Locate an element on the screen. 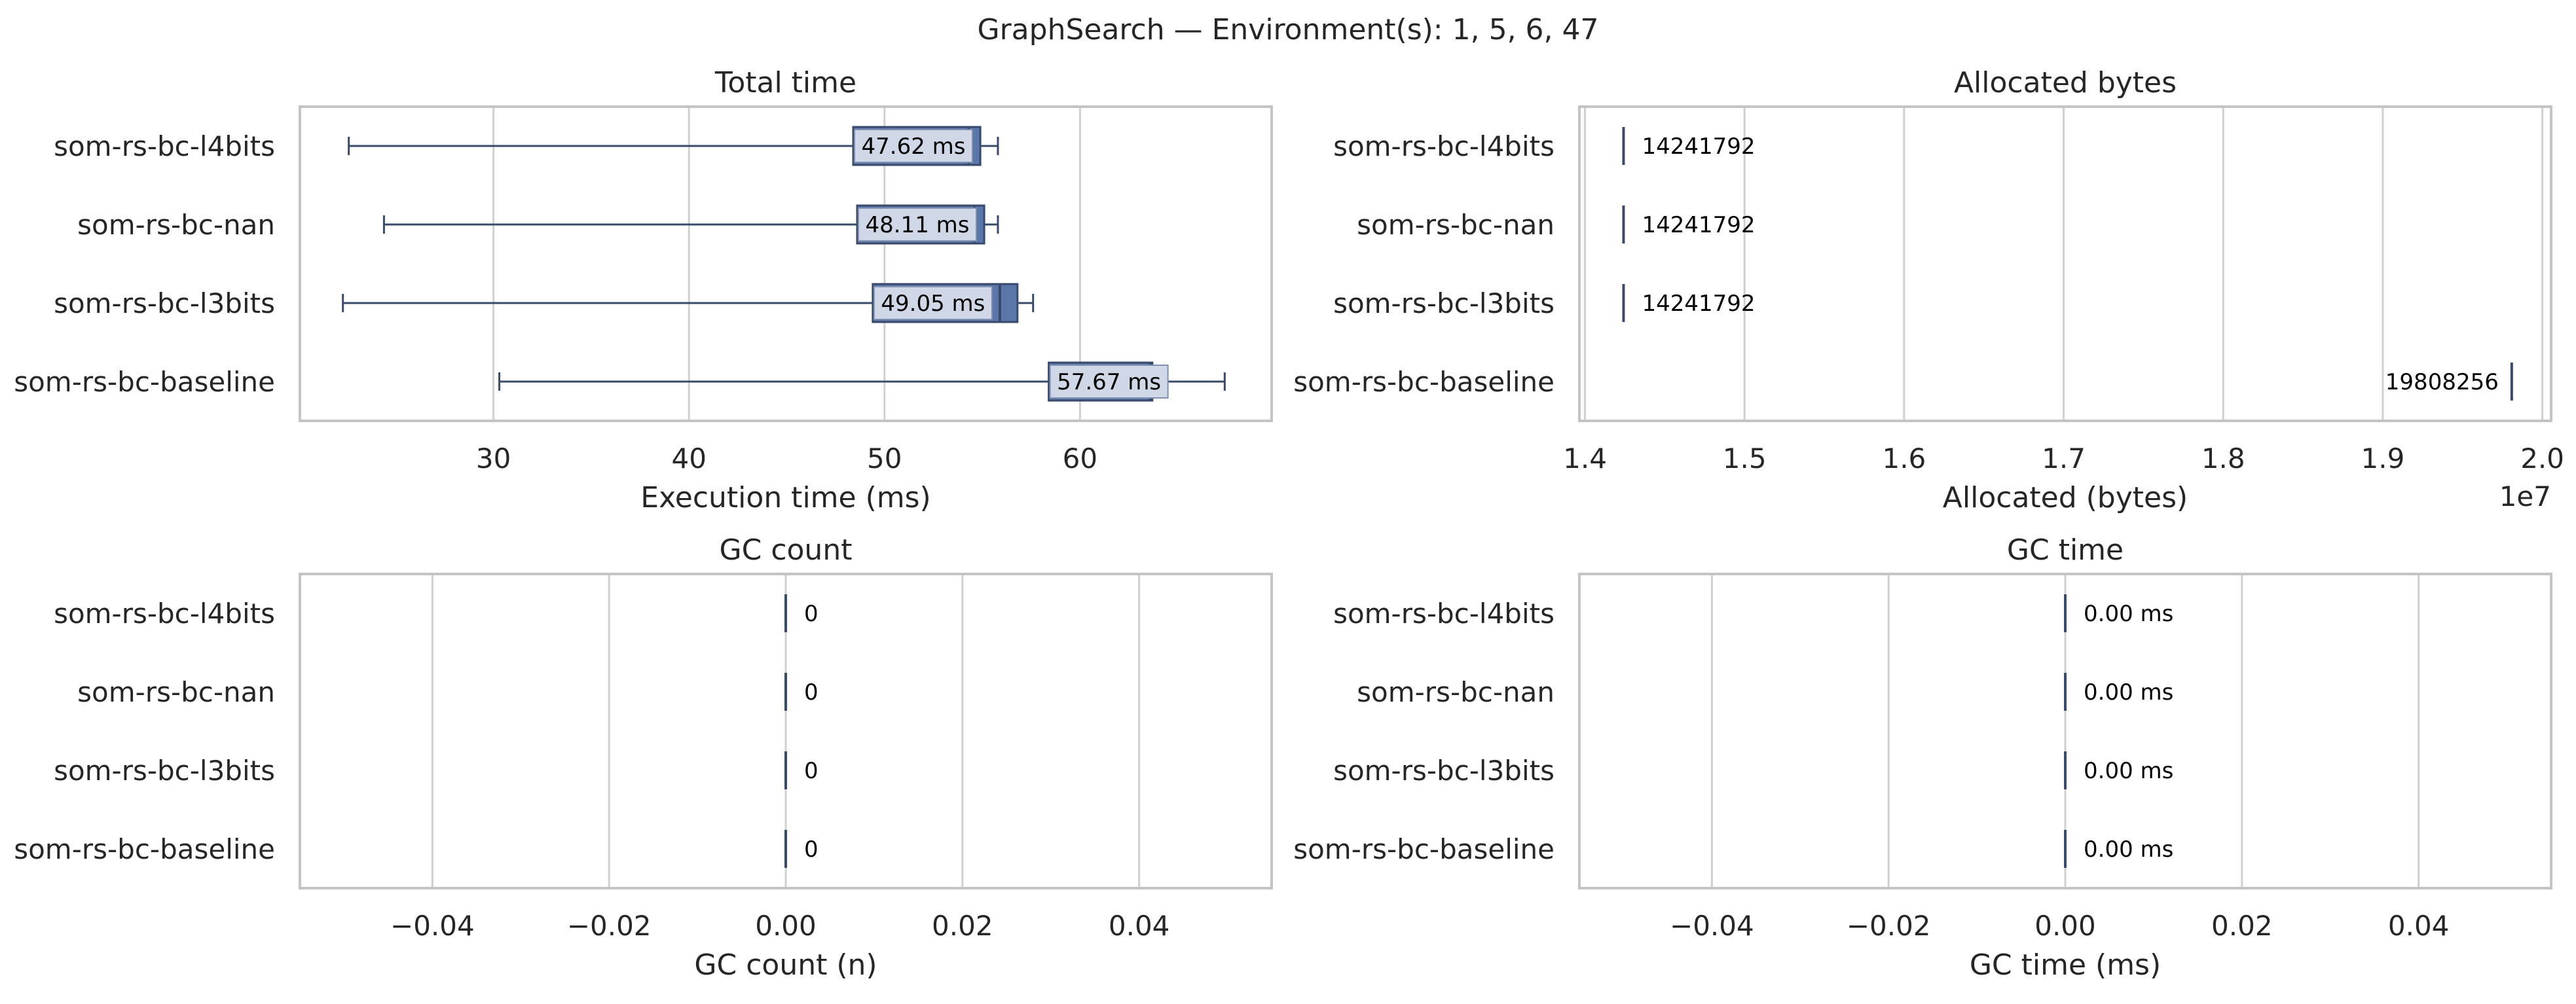 The width and height of the screenshot is (2576, 1004). value-label: 48.11 ms is located at coordinates (917, 225).